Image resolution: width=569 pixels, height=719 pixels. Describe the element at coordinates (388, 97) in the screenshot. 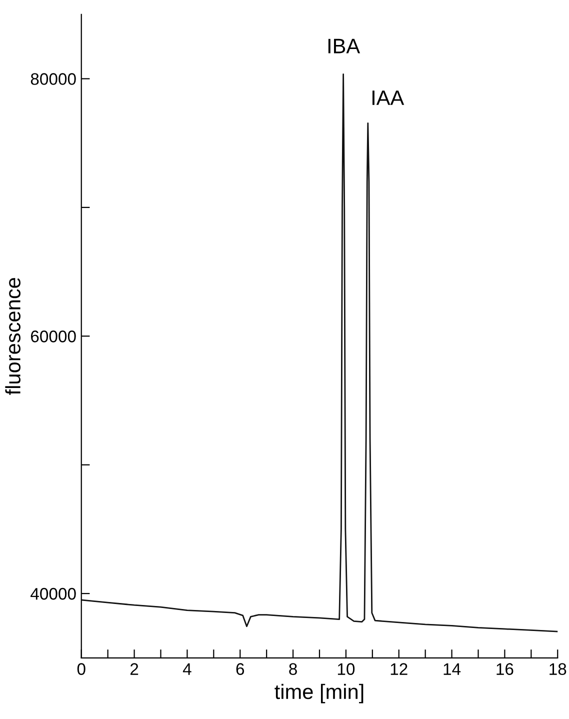

I see `annotation: IAA` at that location.